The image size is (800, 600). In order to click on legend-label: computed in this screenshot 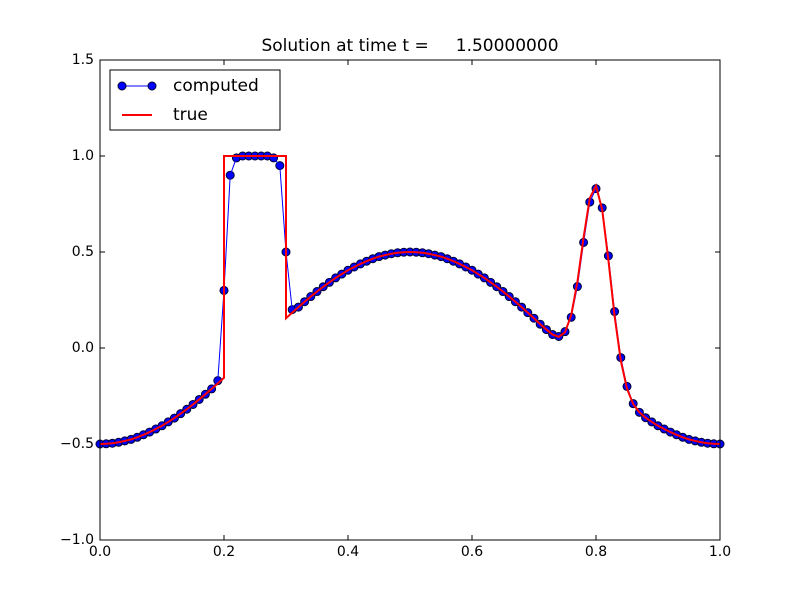, I will do `click(216, 86)`.